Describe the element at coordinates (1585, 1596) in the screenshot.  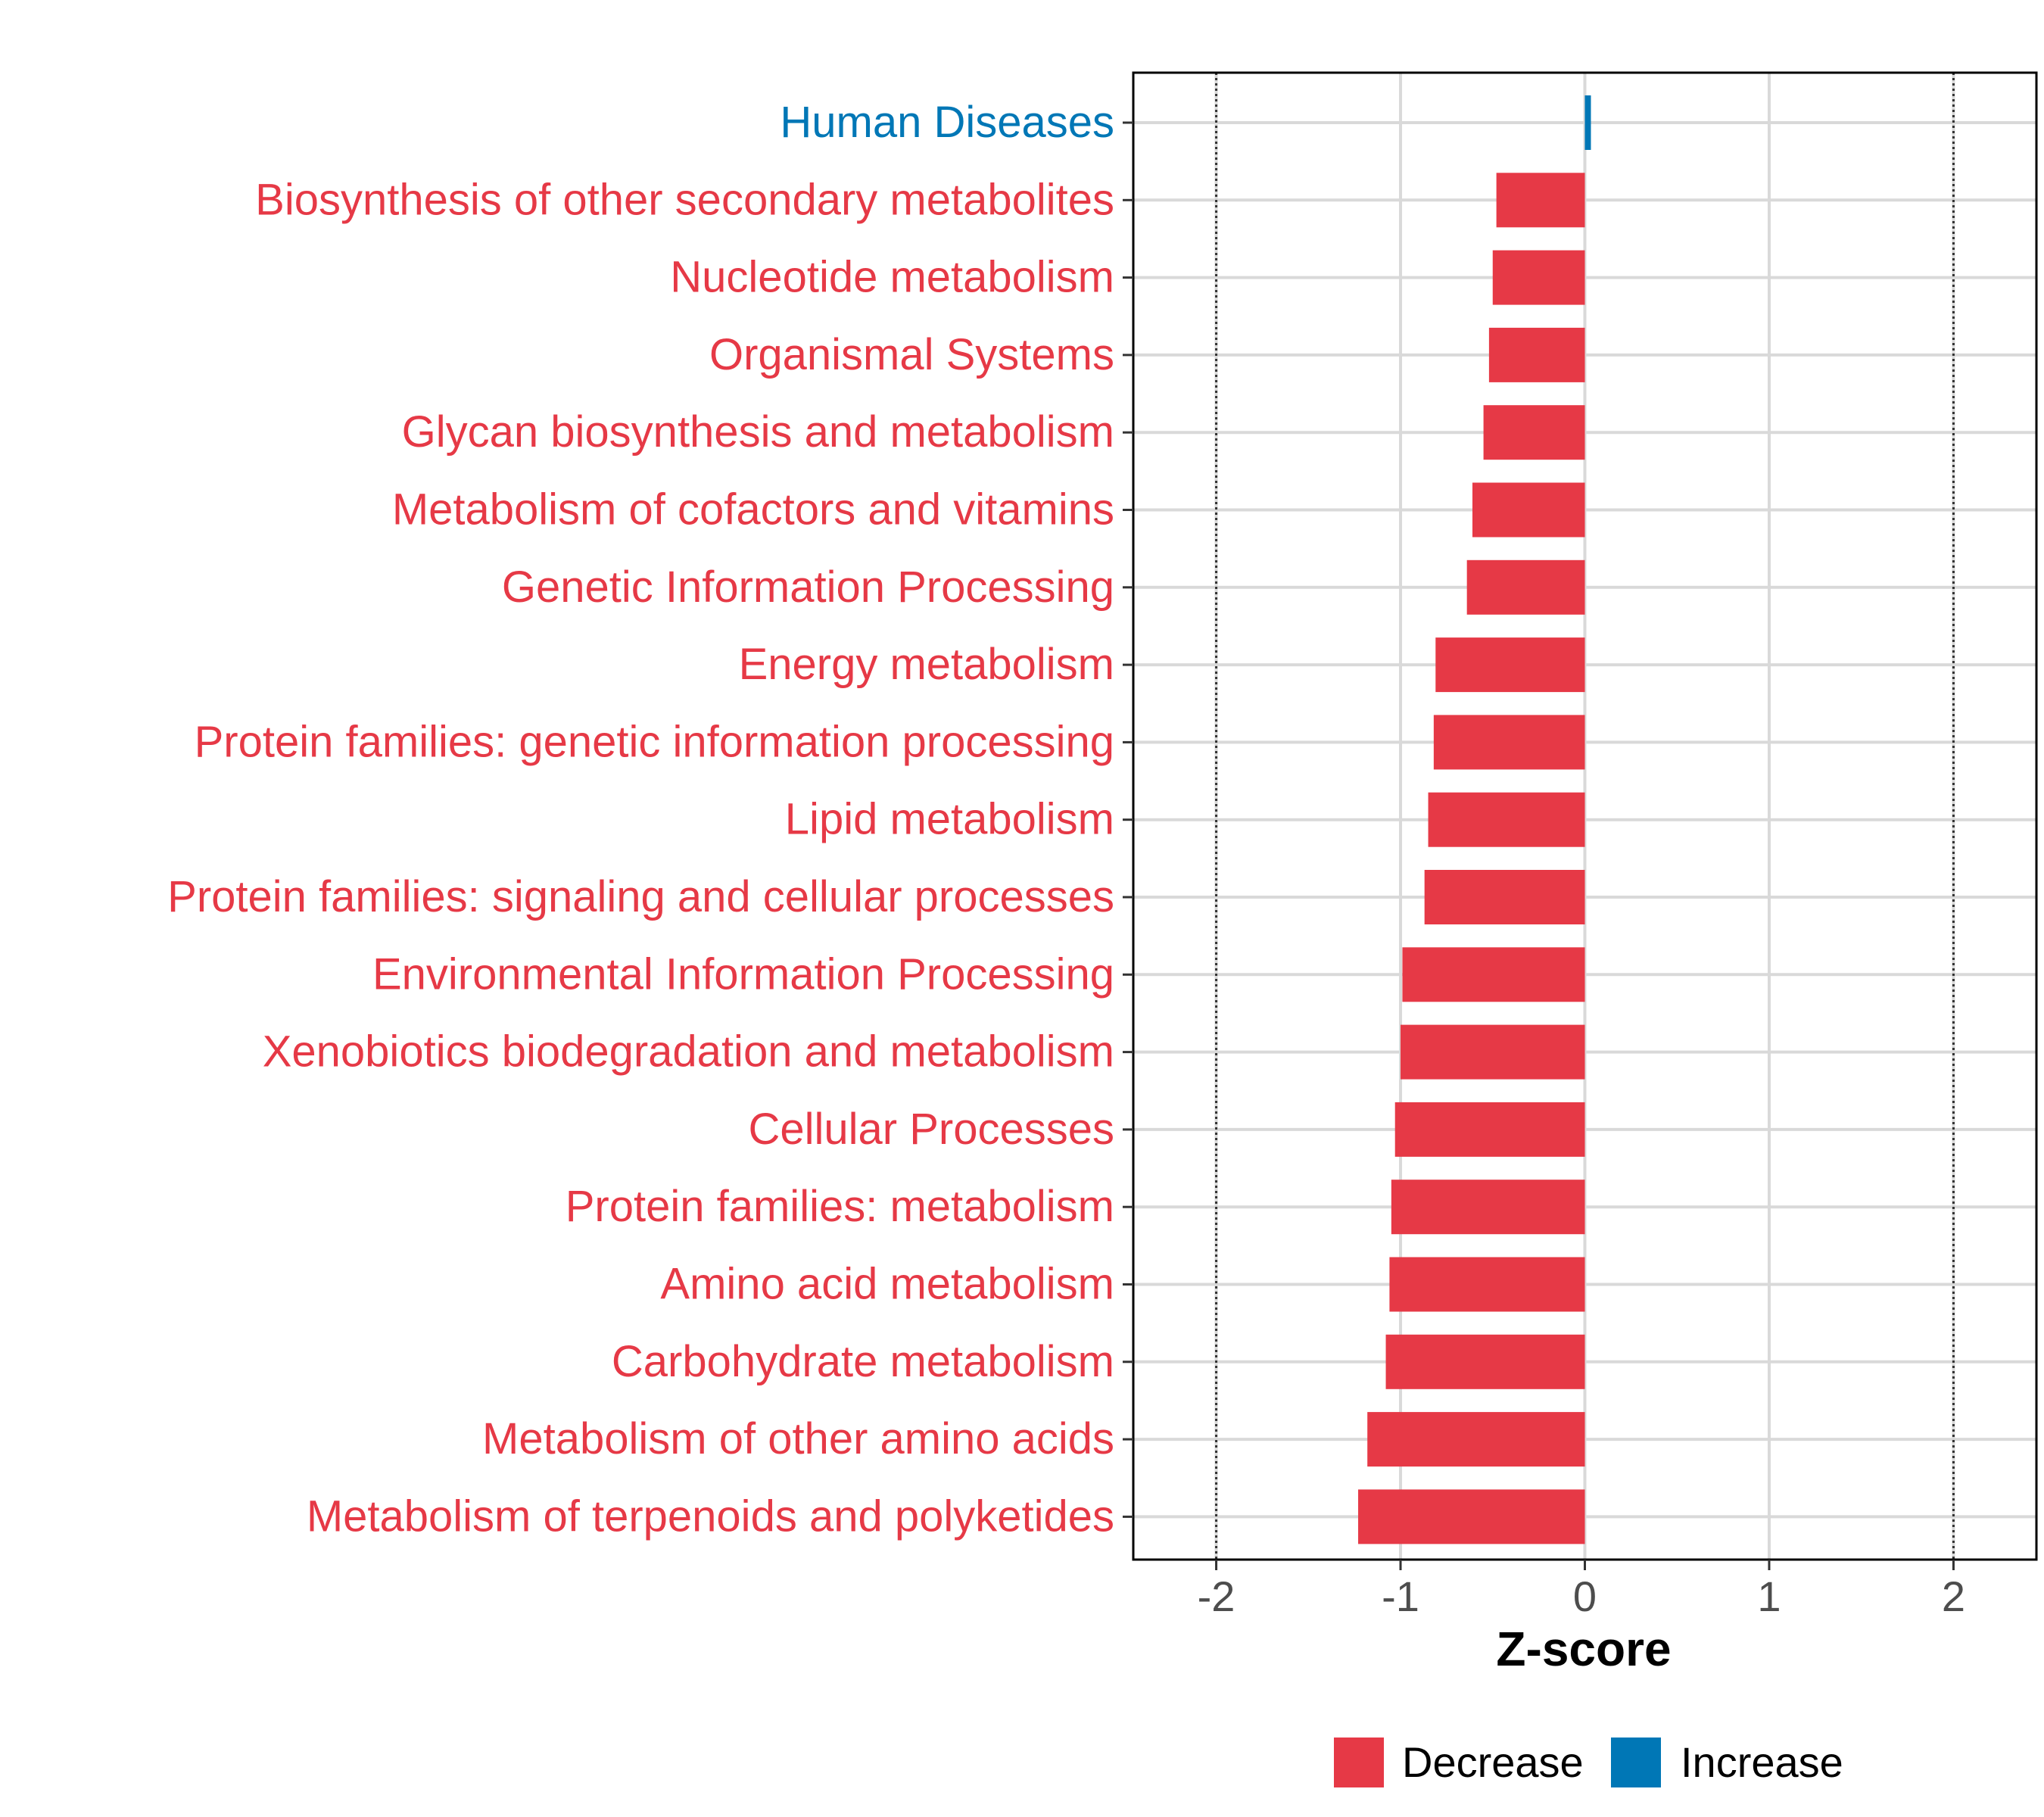
I see `x-tick-label: 0` at that location.